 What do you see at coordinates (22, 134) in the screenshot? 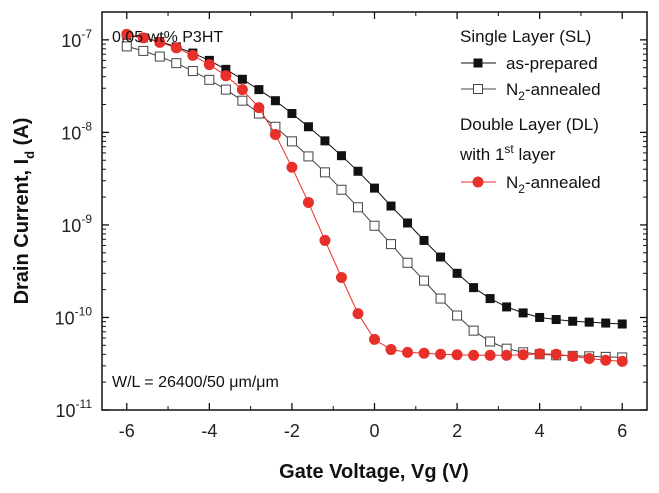
I see `y-axis-title-unit: (A)` at bounding box center [22, 134].